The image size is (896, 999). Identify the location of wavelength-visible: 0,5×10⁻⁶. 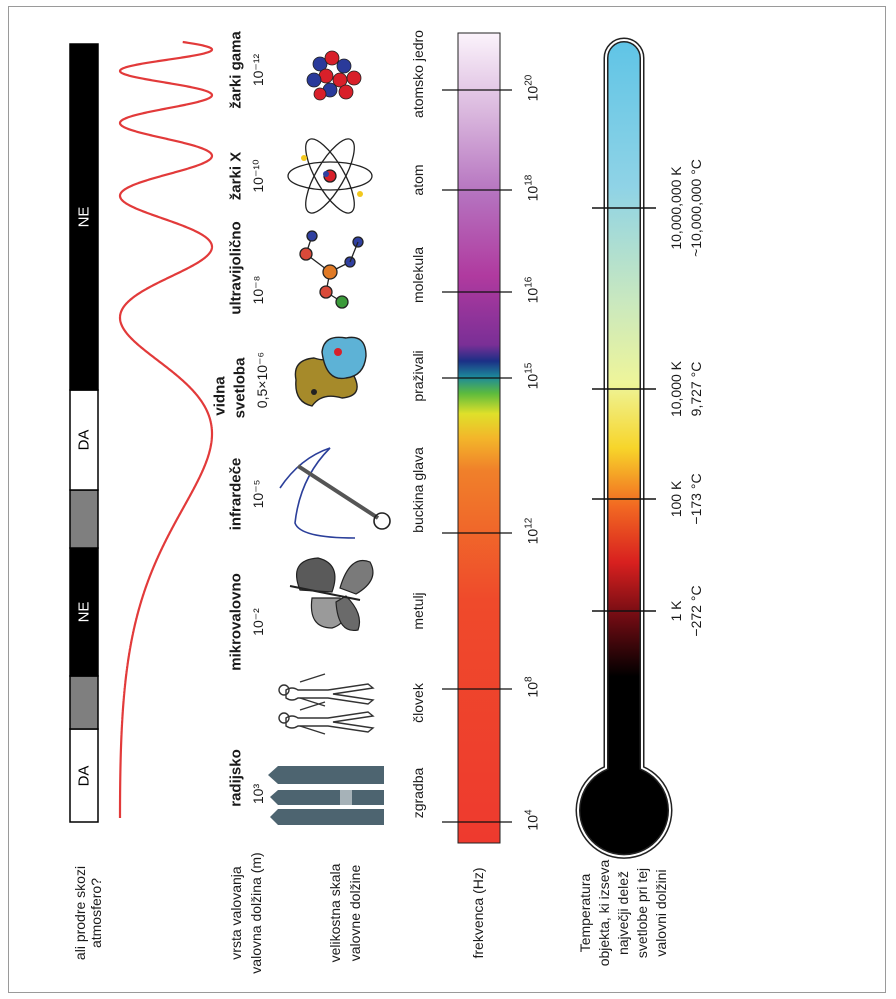
(261, 380).